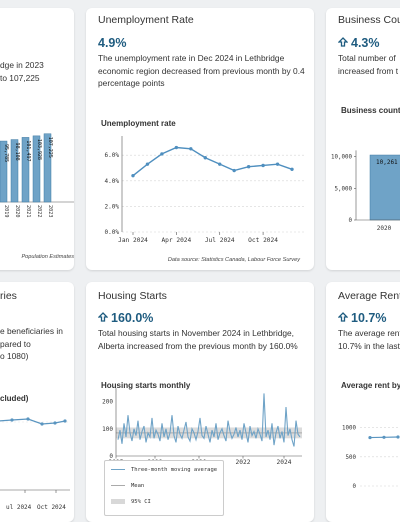 The image size is (400, 522). I want to click on unemployment-x-tick: Jul 2024, so click(220, 240).